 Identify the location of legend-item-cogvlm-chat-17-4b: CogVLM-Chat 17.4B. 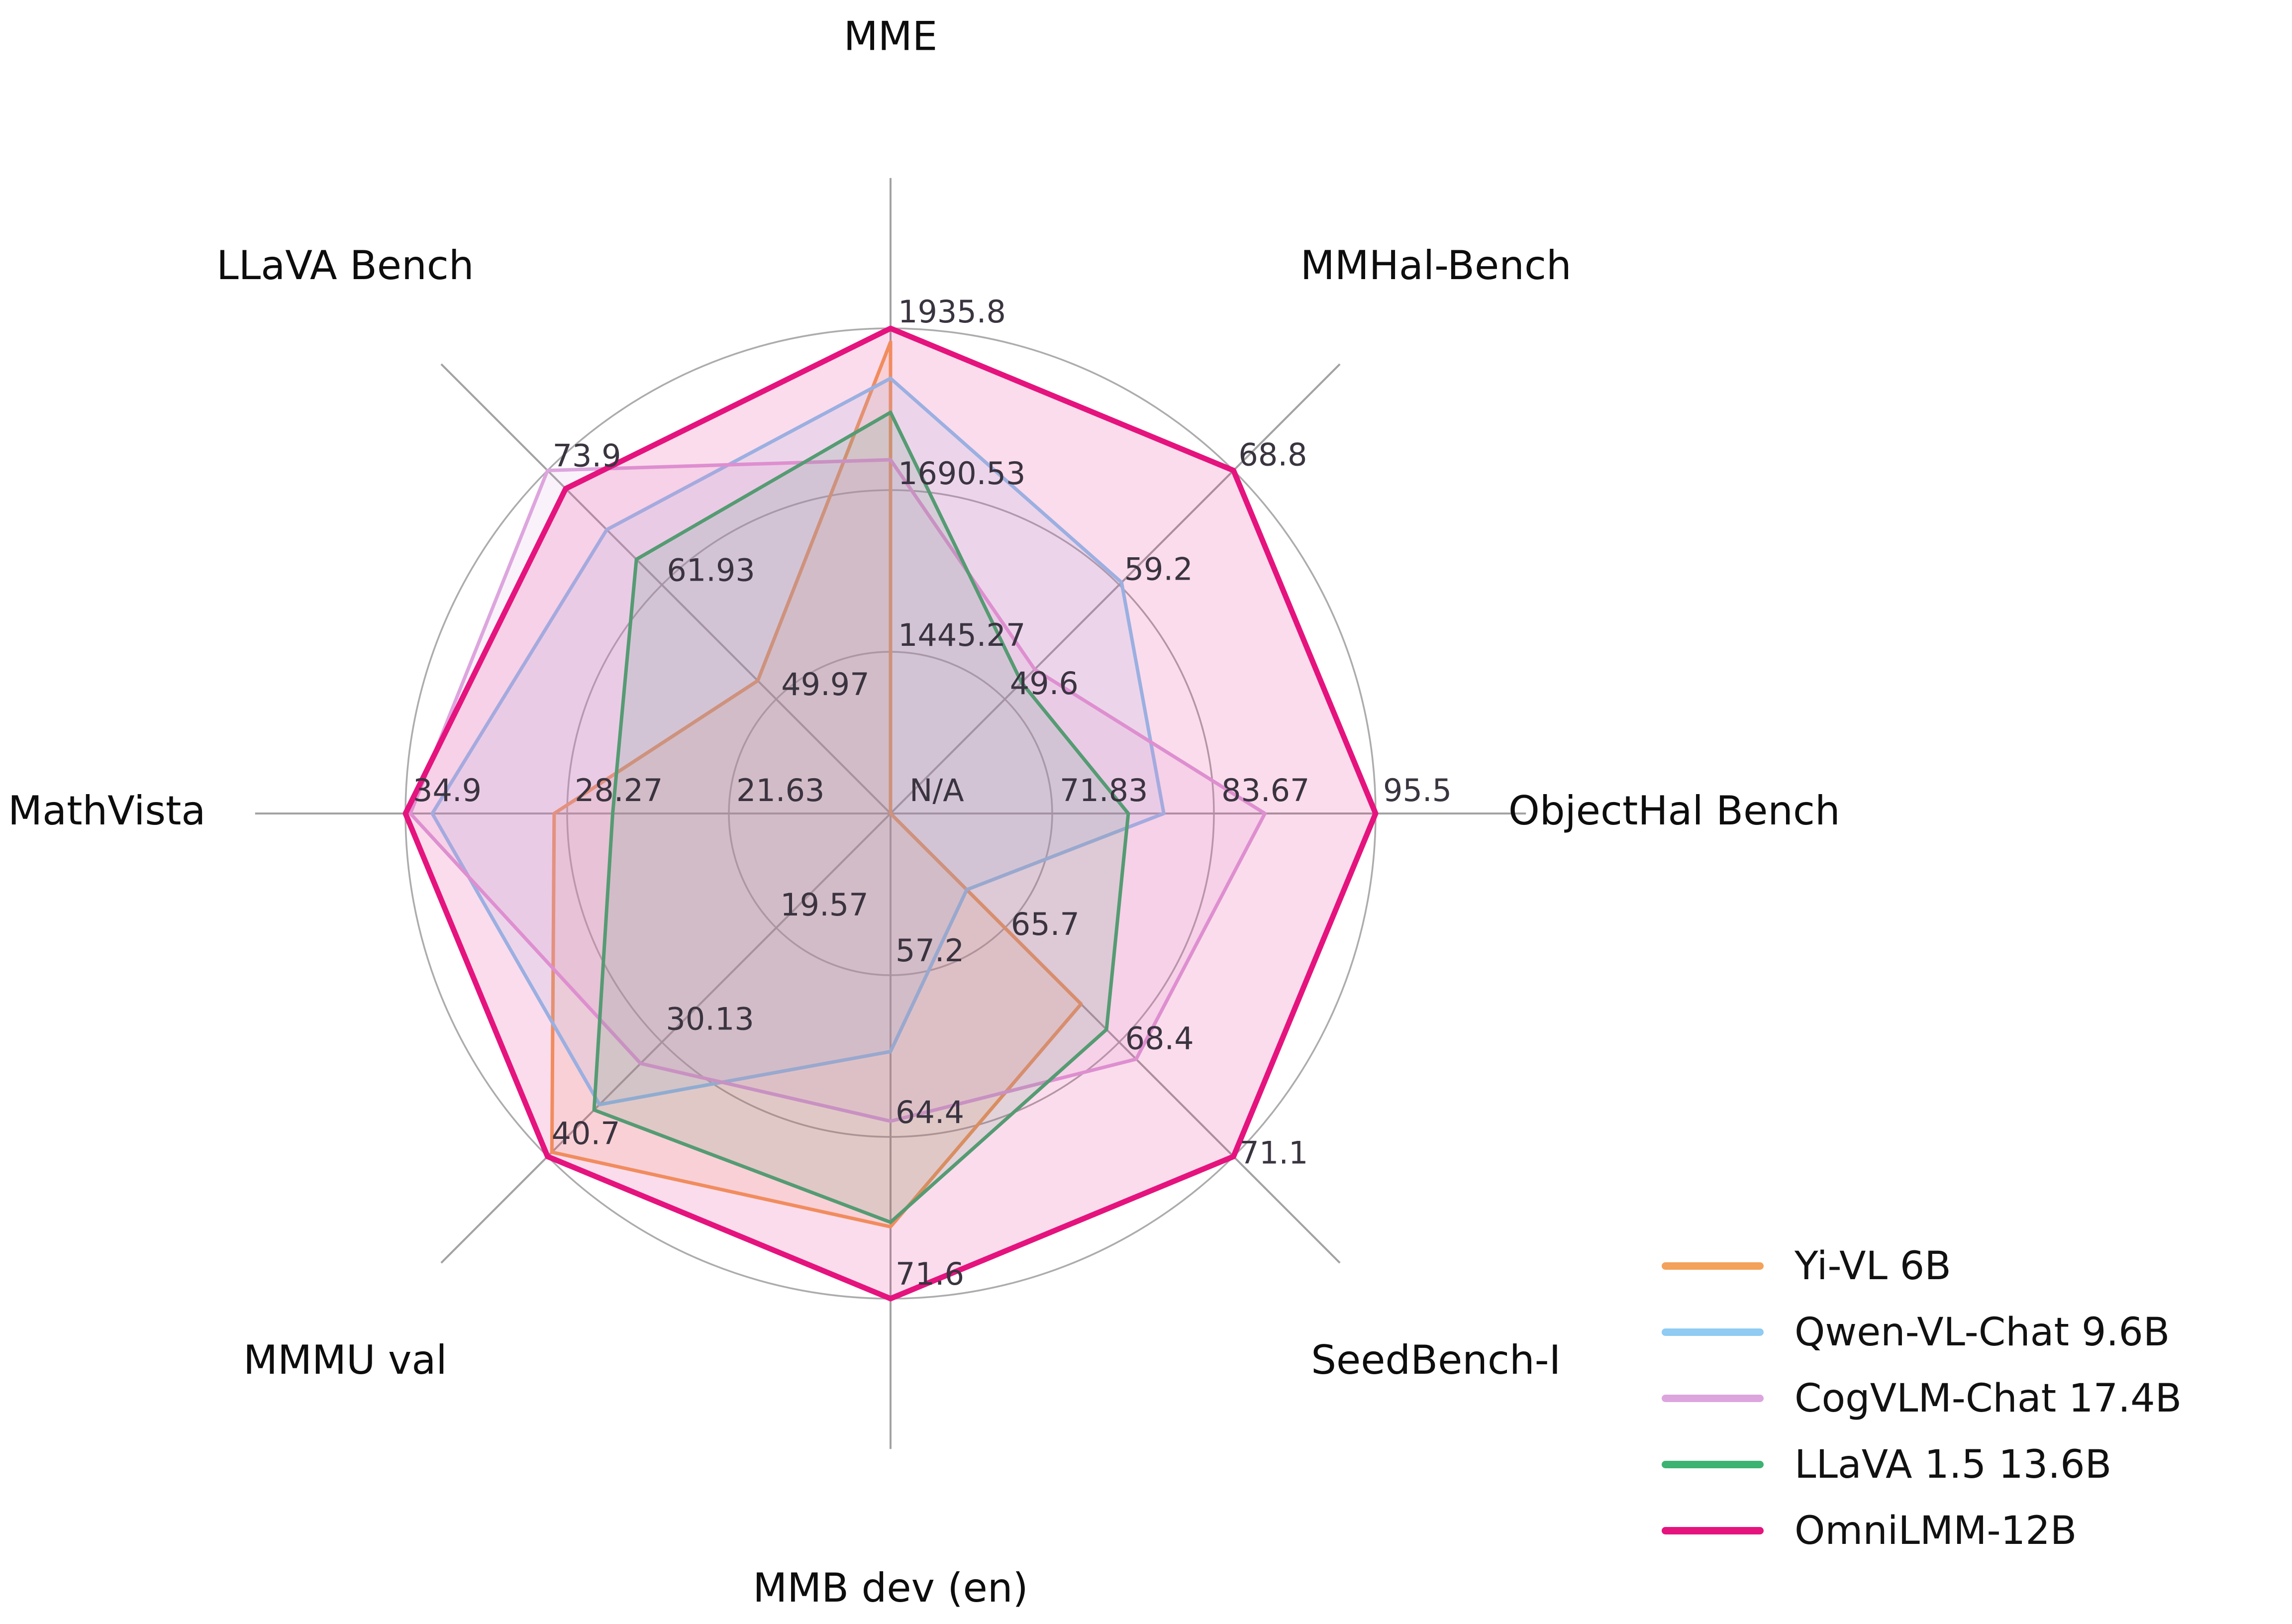
(1922, 1398).